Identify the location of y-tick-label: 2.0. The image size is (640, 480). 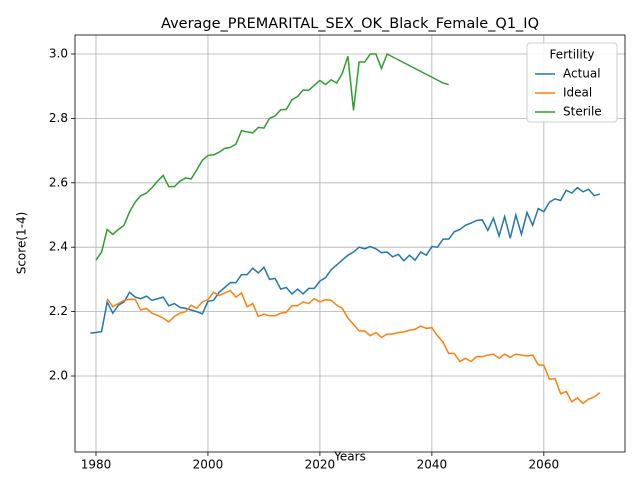
(58, 376).